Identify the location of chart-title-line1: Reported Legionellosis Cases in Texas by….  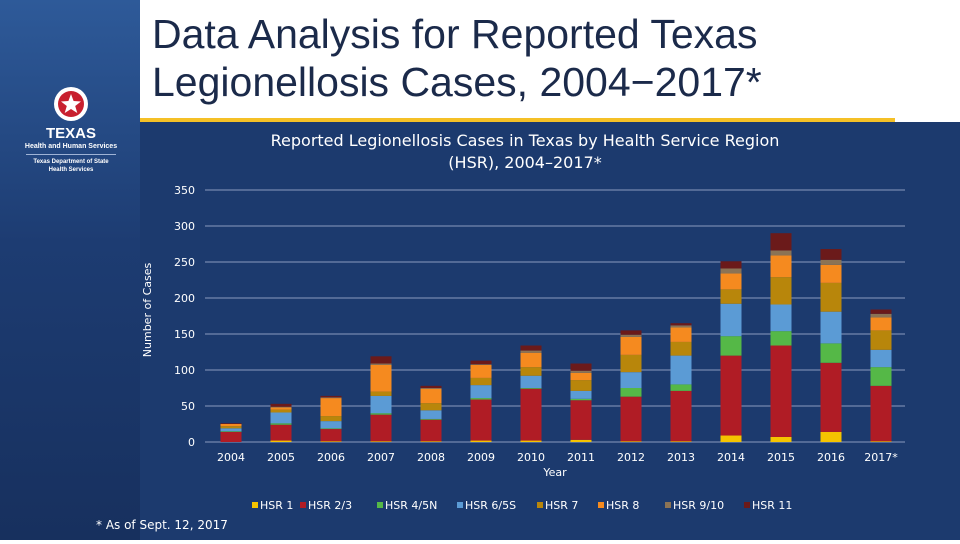
(525, 140).